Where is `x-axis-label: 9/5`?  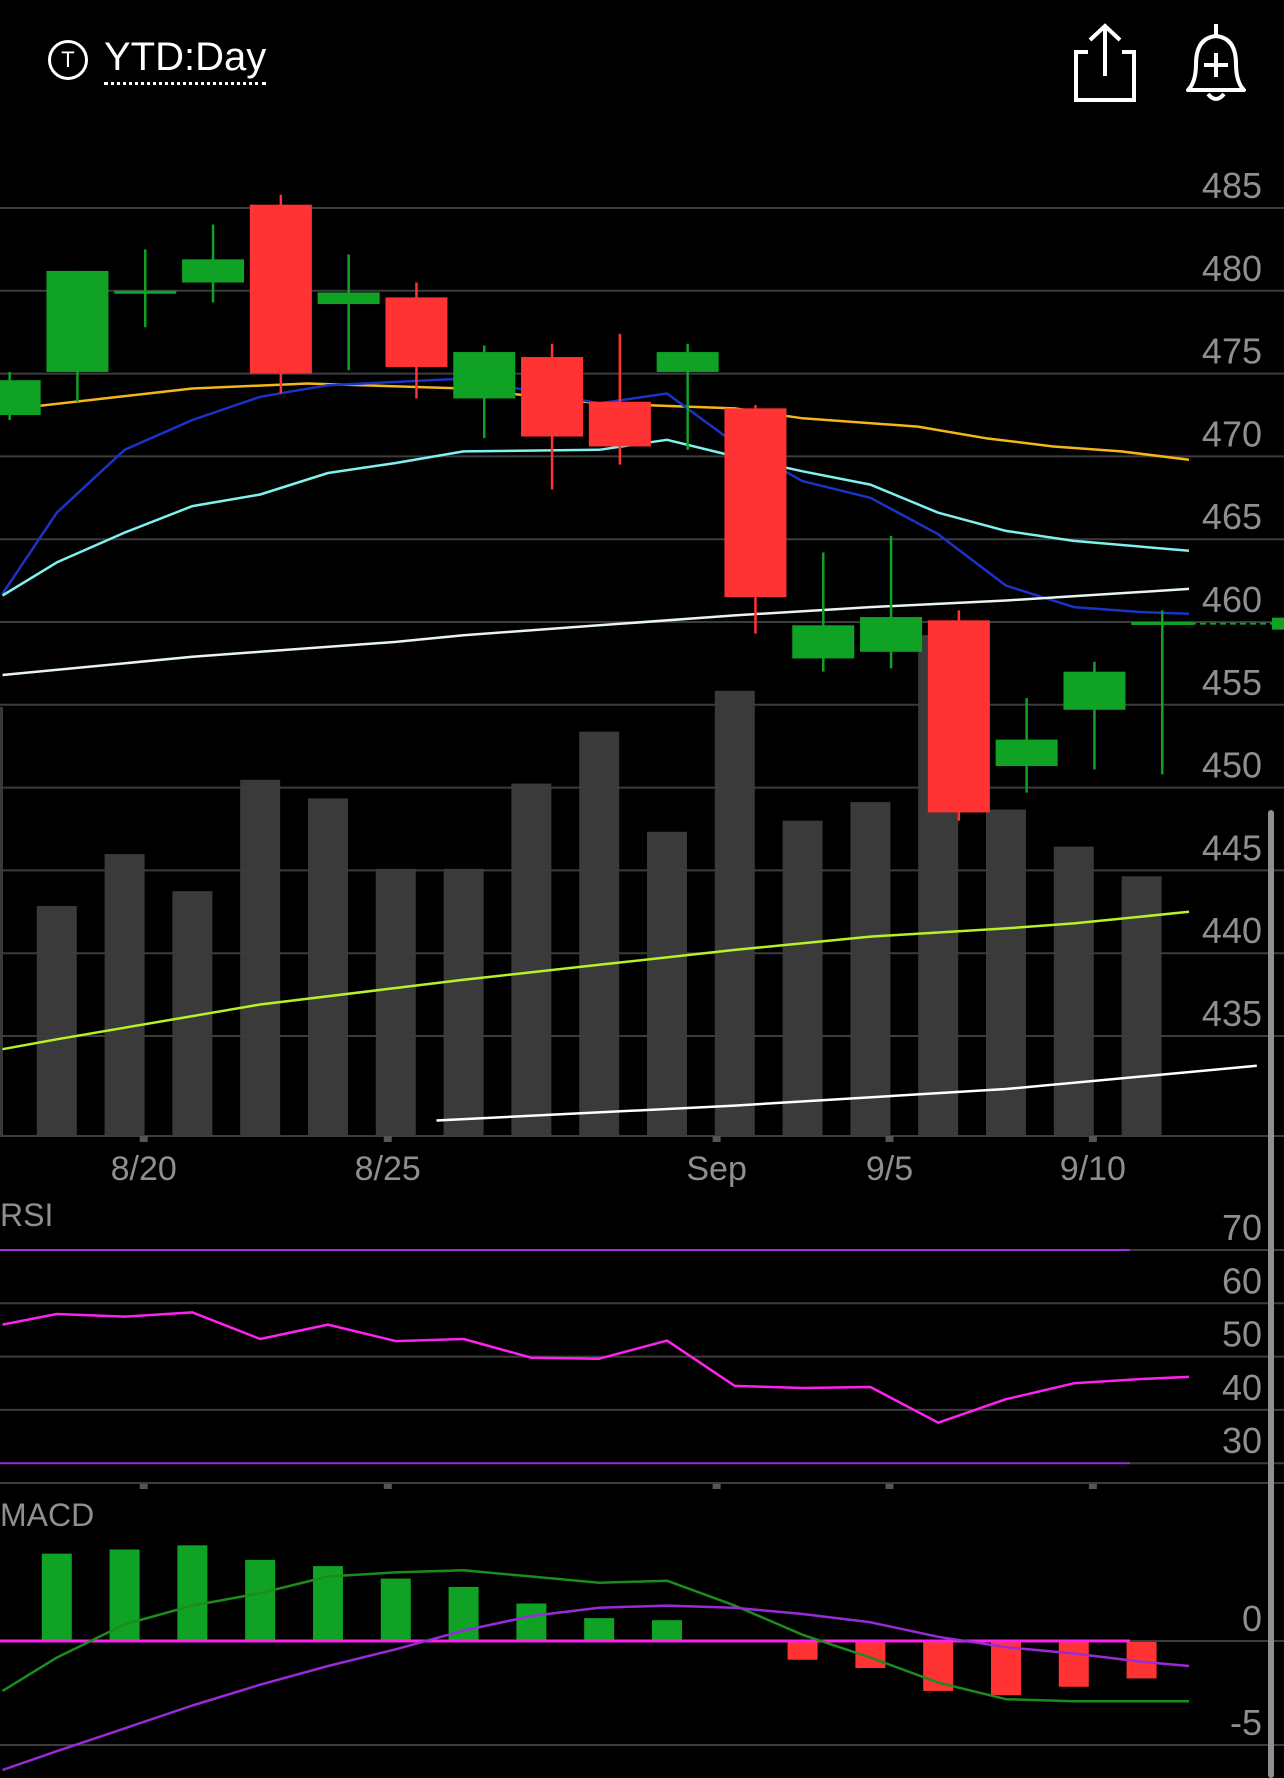 x-axis-label: 9/5 is located at coordinates (889, 1169).